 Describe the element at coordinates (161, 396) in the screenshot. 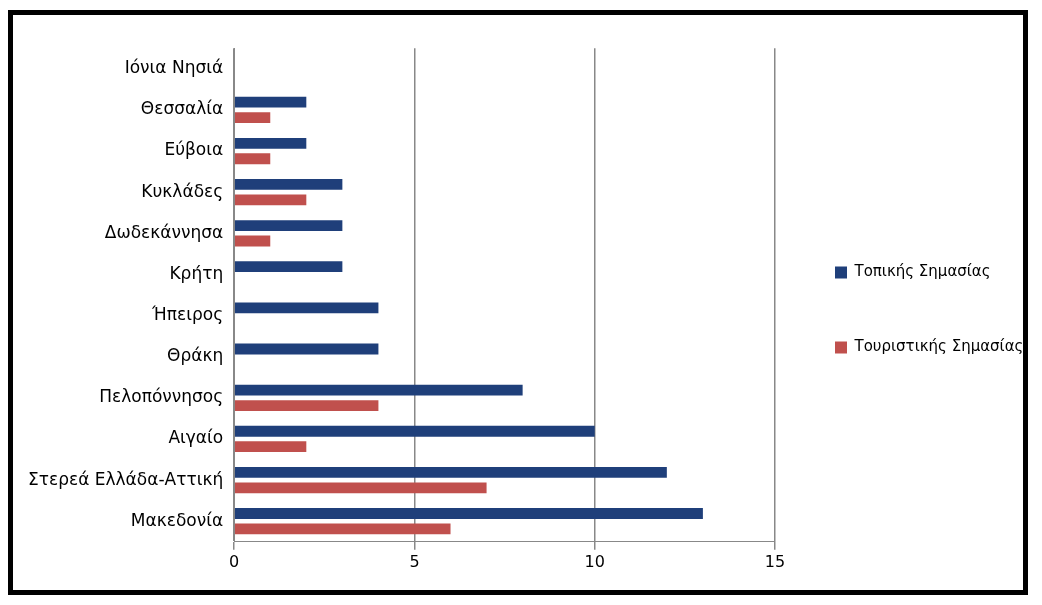

I see `y-tick-label: Πελοπόννησος` at that location.